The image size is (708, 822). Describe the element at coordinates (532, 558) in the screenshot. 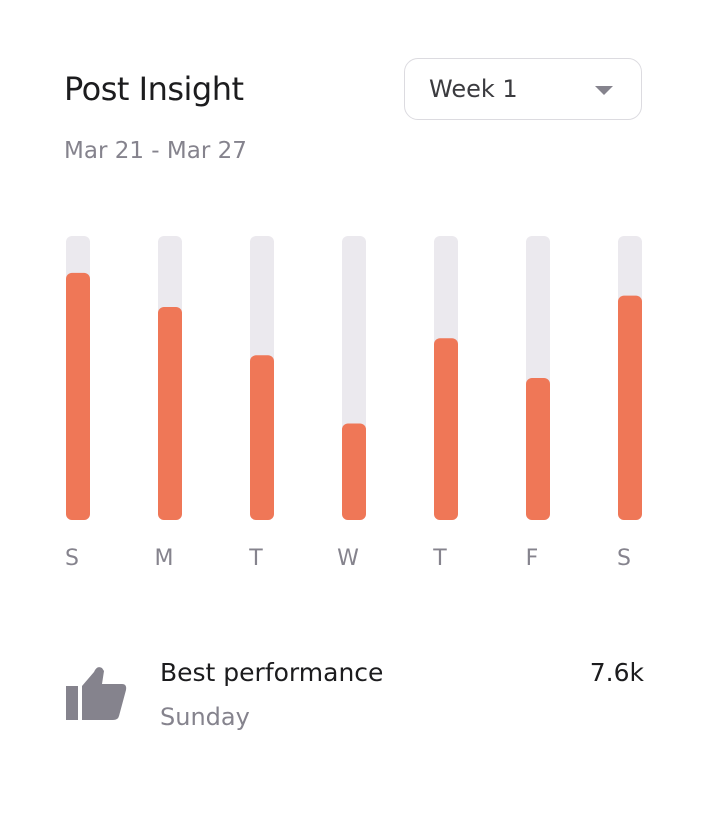

I see `x-tick-label: F` at that location.